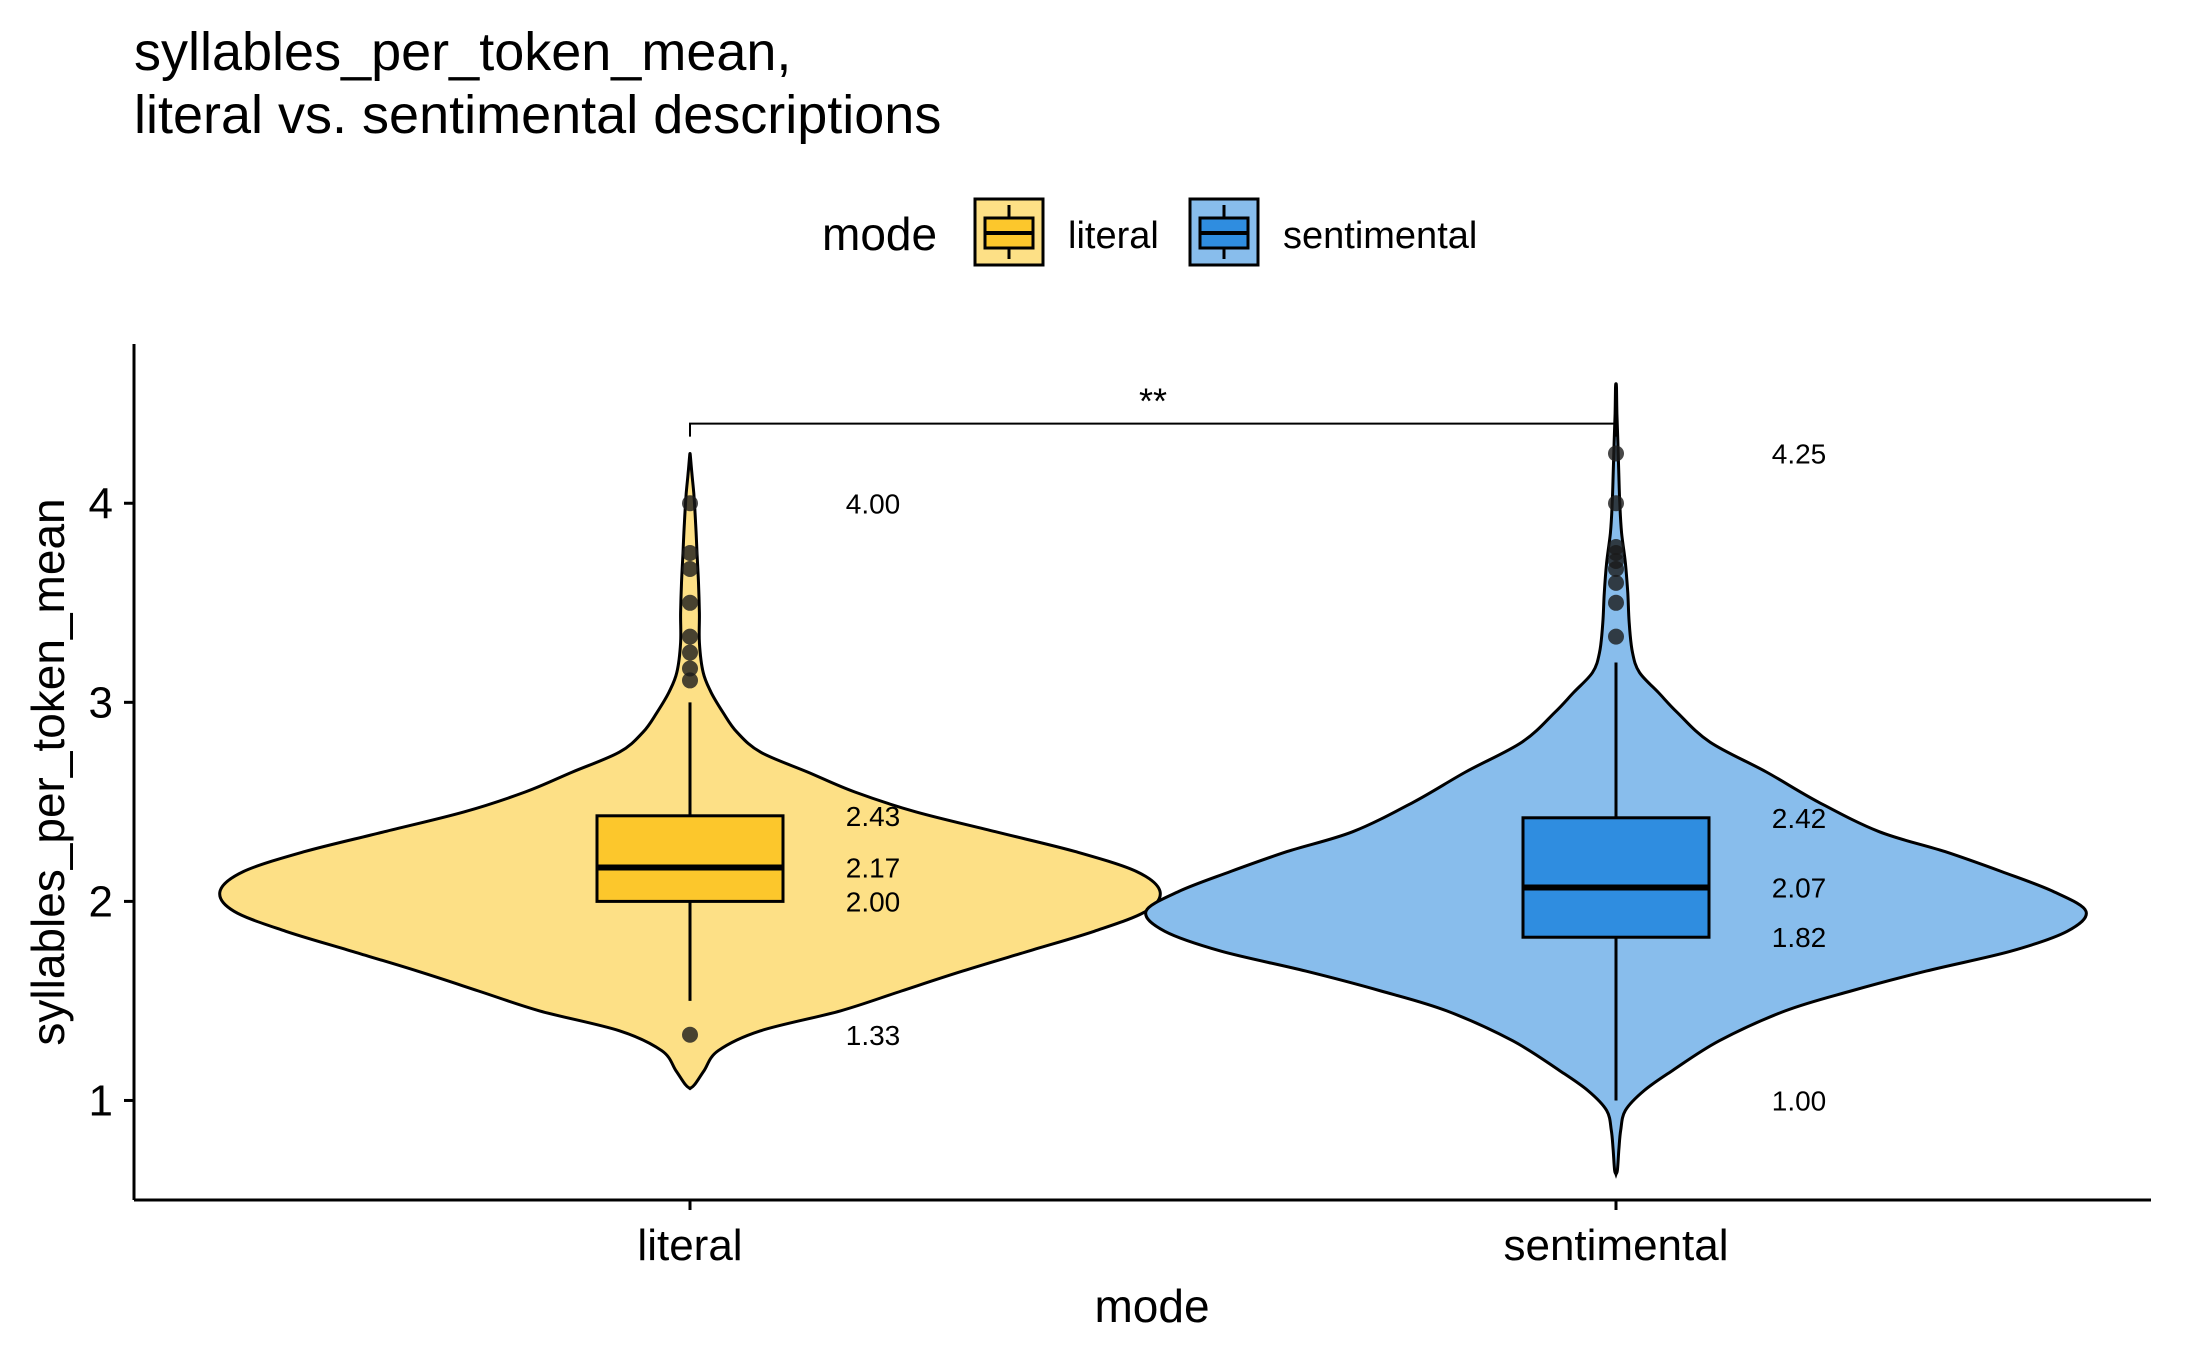  What do you see at coordinates (1615, 1245) in the screenshot?
I see `x-tick-label-sentimental: sentimental` at bounding box center [1615, 1245].